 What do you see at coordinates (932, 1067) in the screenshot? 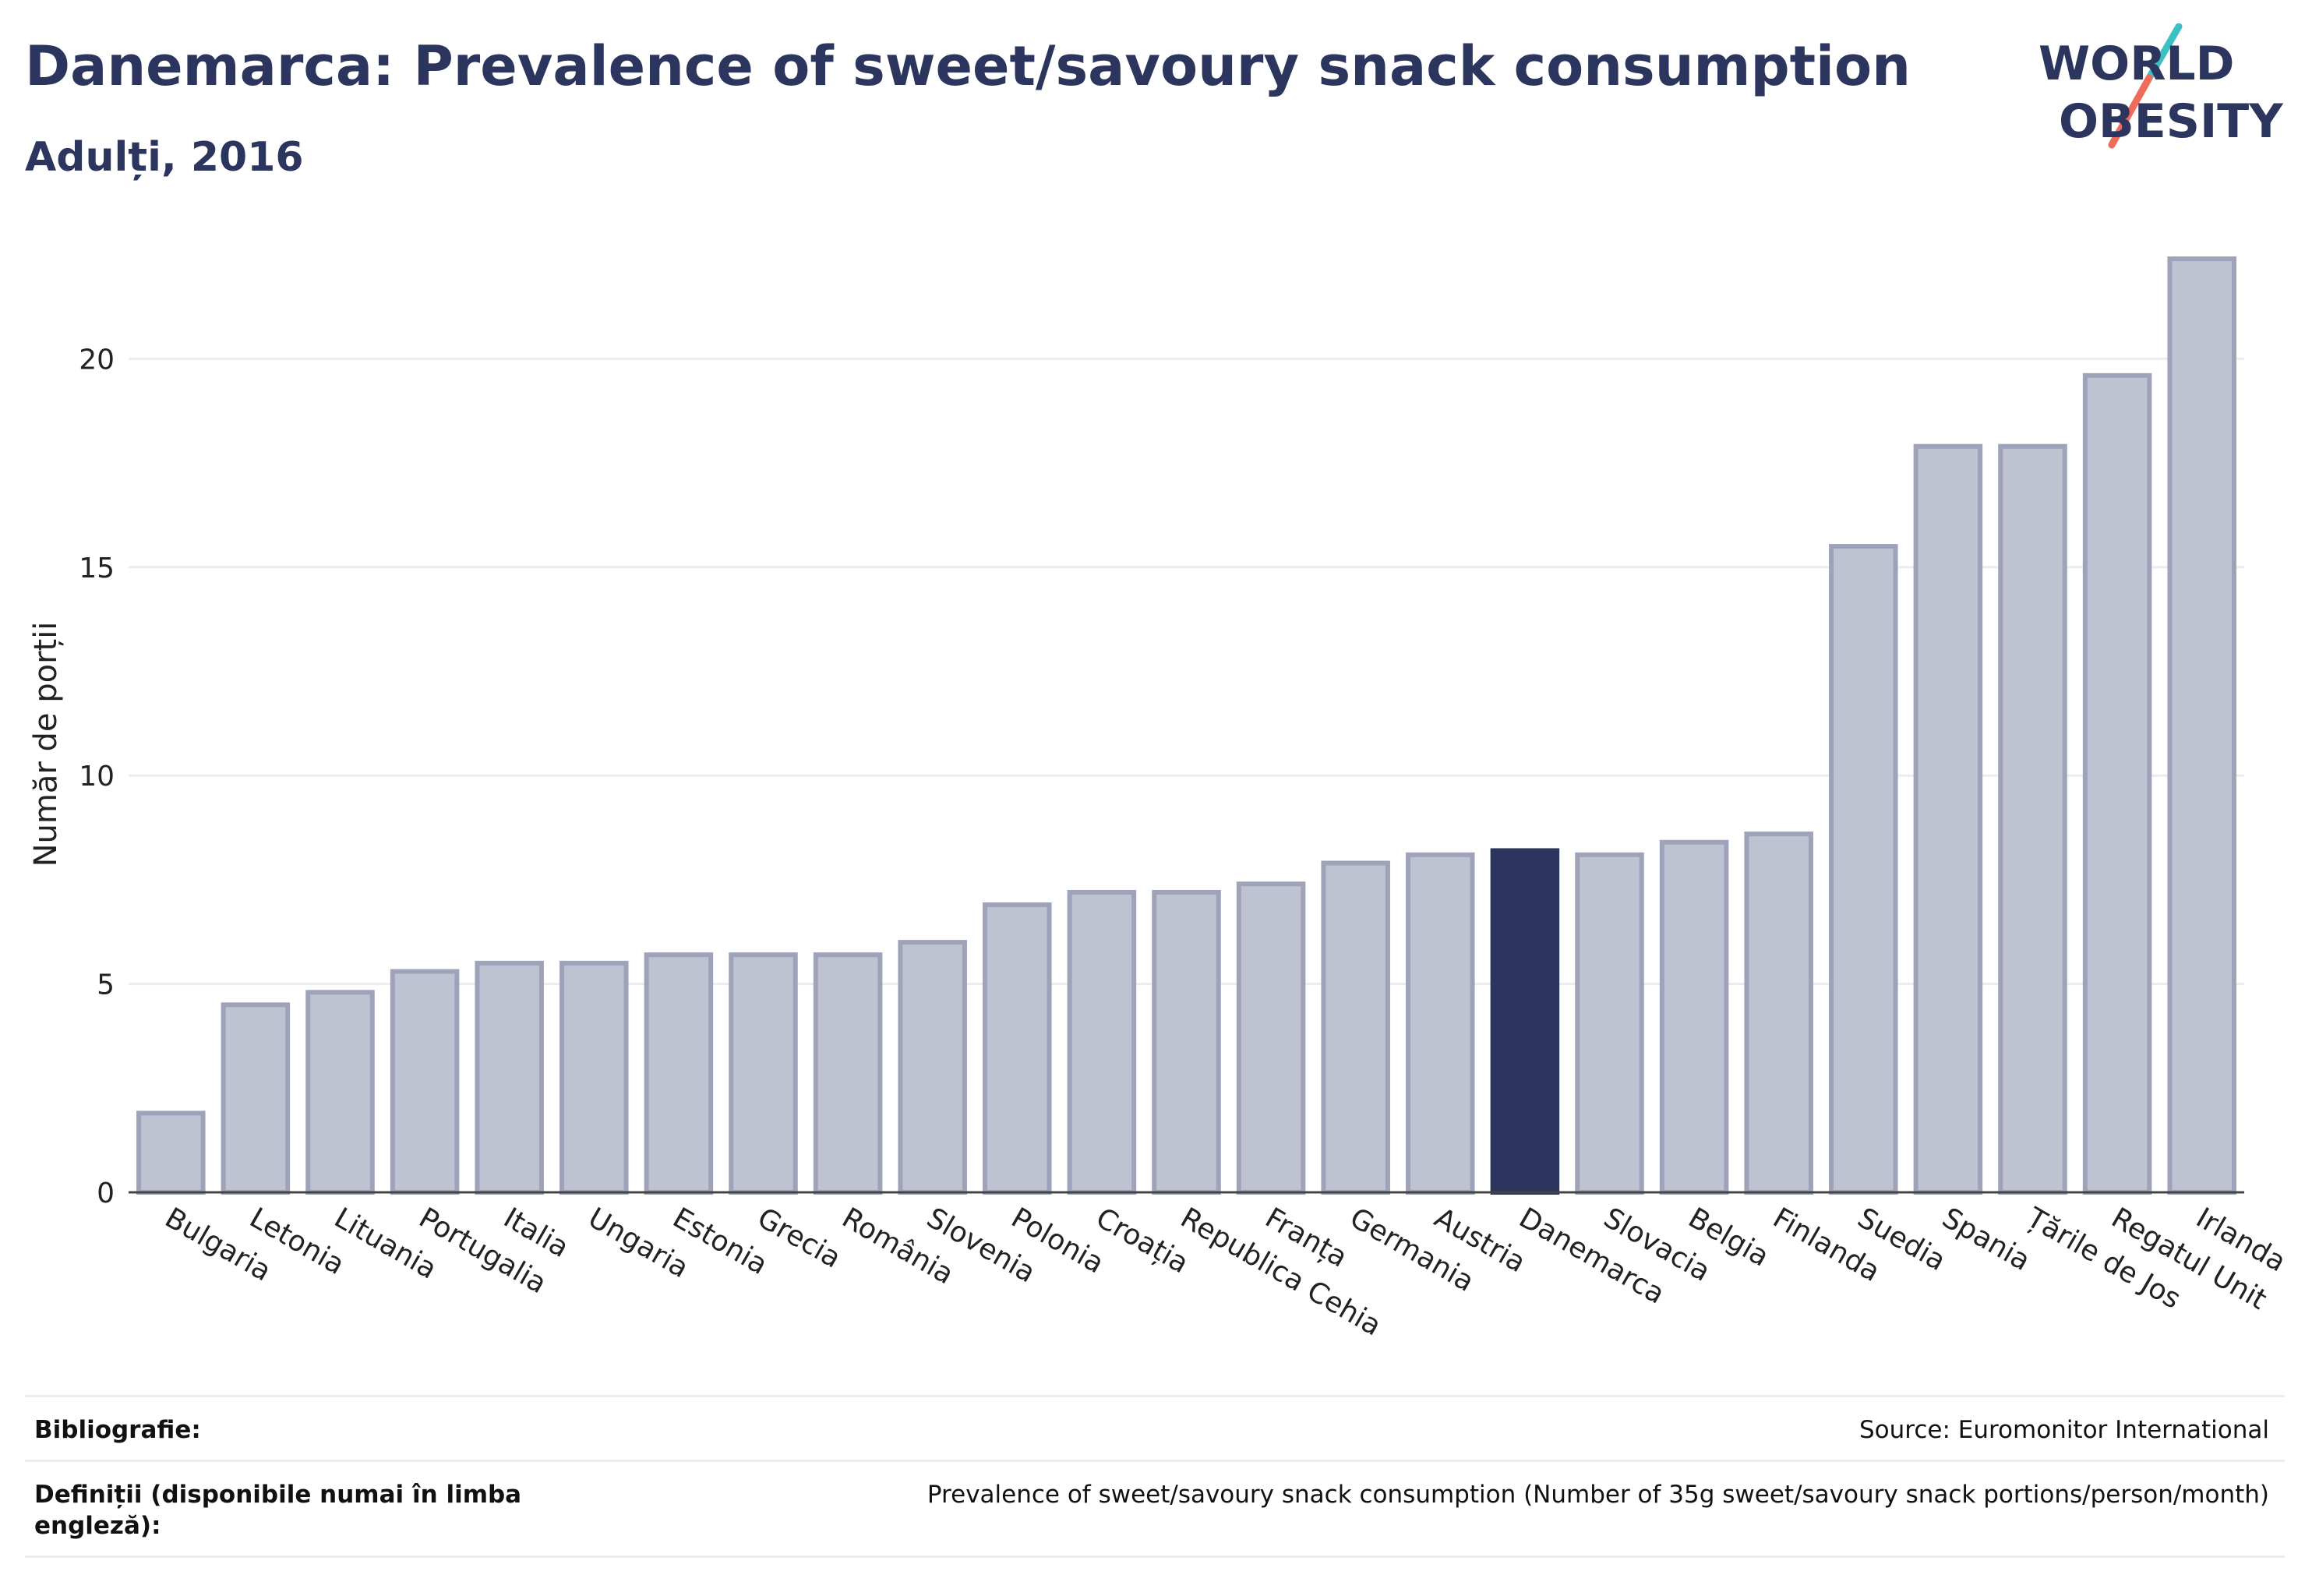
I see `bar-Slovenia` at bounding box center [932, 1067].